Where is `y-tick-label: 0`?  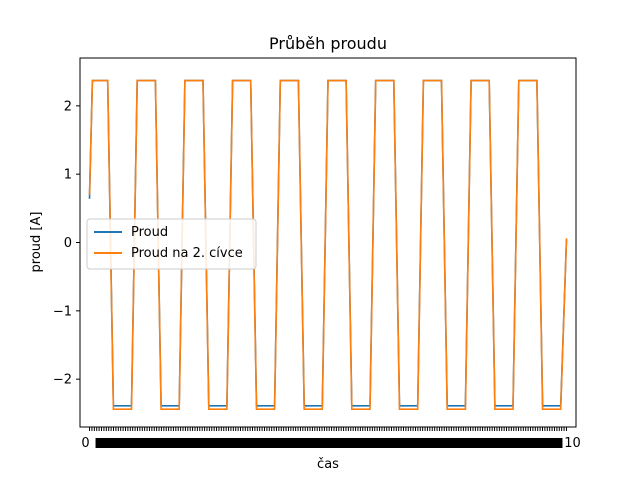
y-tick-label: 0 is located at coordinates (68, 243).